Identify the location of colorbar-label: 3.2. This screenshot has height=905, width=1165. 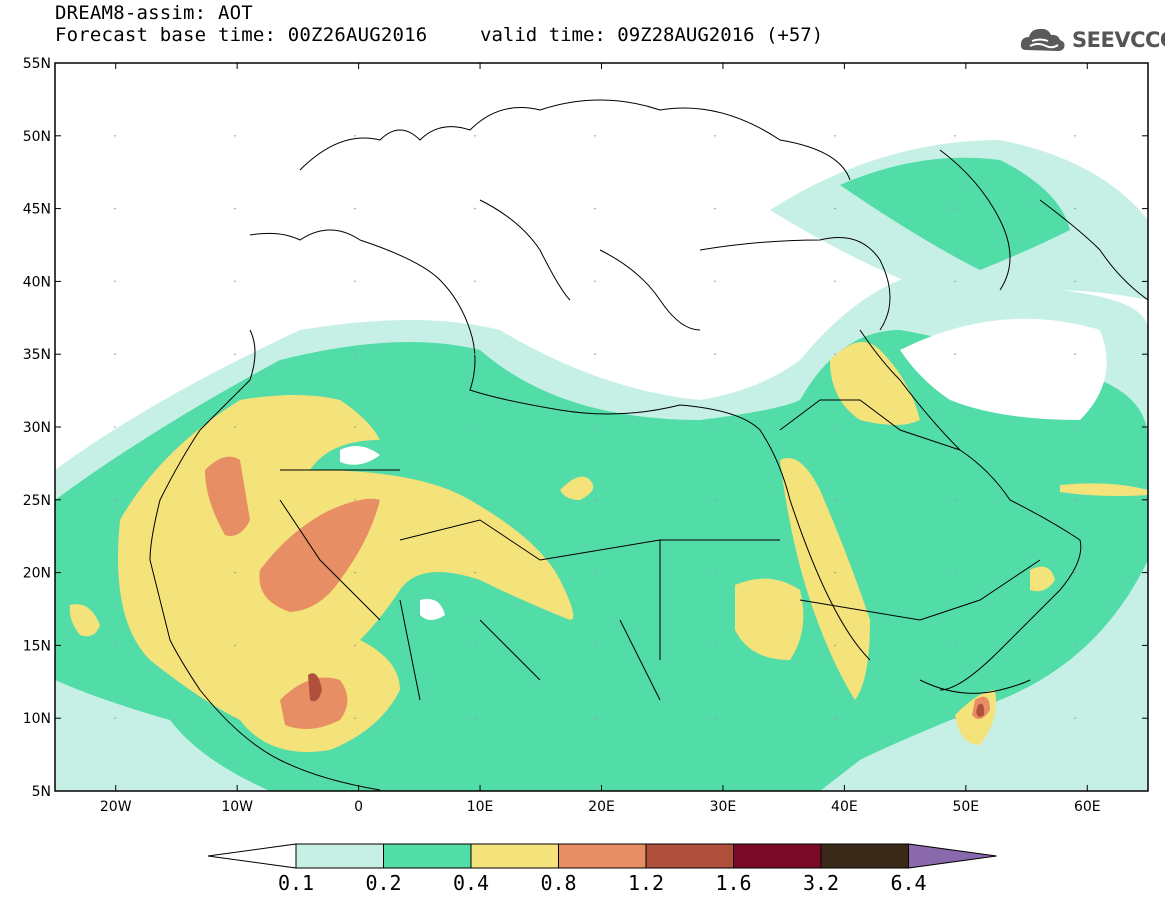
(821, 883).